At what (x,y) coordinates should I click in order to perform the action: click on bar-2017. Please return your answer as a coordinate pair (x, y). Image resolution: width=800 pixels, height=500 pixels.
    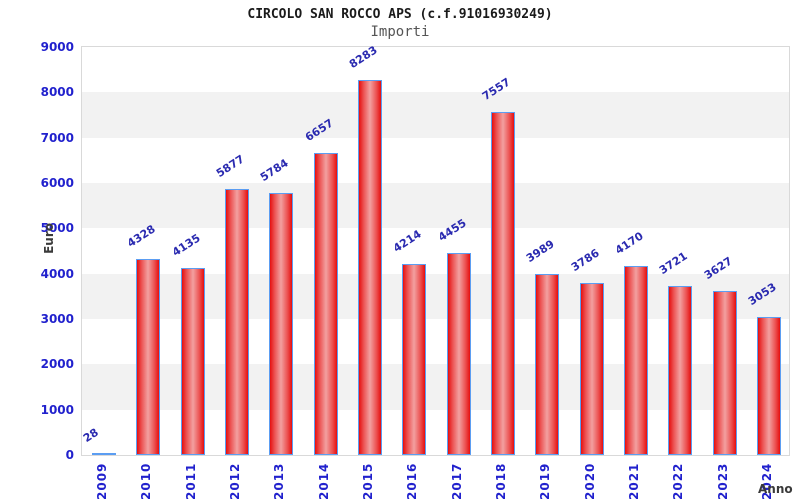
    Looking at the image, I should click on (458, 354).